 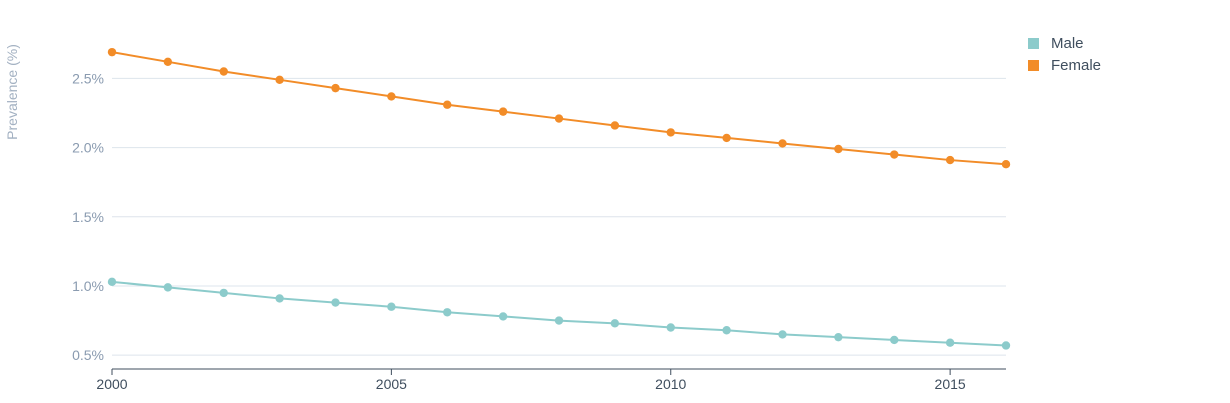 I want to click on x-tick-label: 2010, so click(x=670, y=384).